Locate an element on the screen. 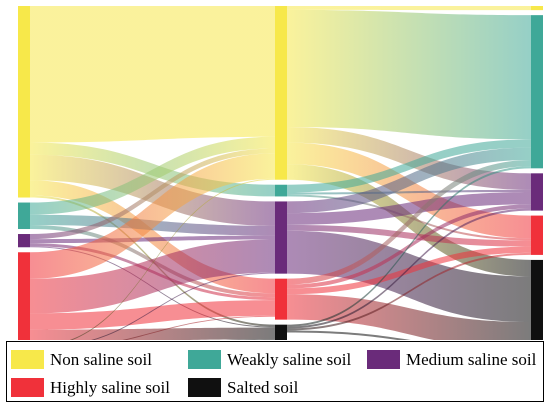 The height and width of the screenshot is (408, 550). flow-stage2-weakly_saline-to-weakly_saline is located at coordinates (409, 166).